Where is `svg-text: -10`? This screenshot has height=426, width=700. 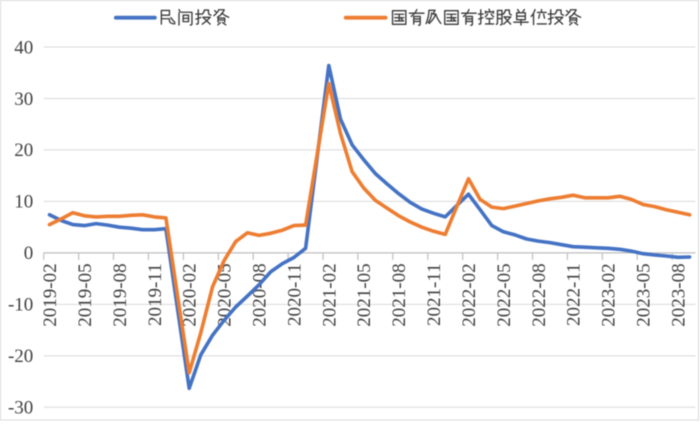
svg-text: -10 is located at coordinates (20, 305).